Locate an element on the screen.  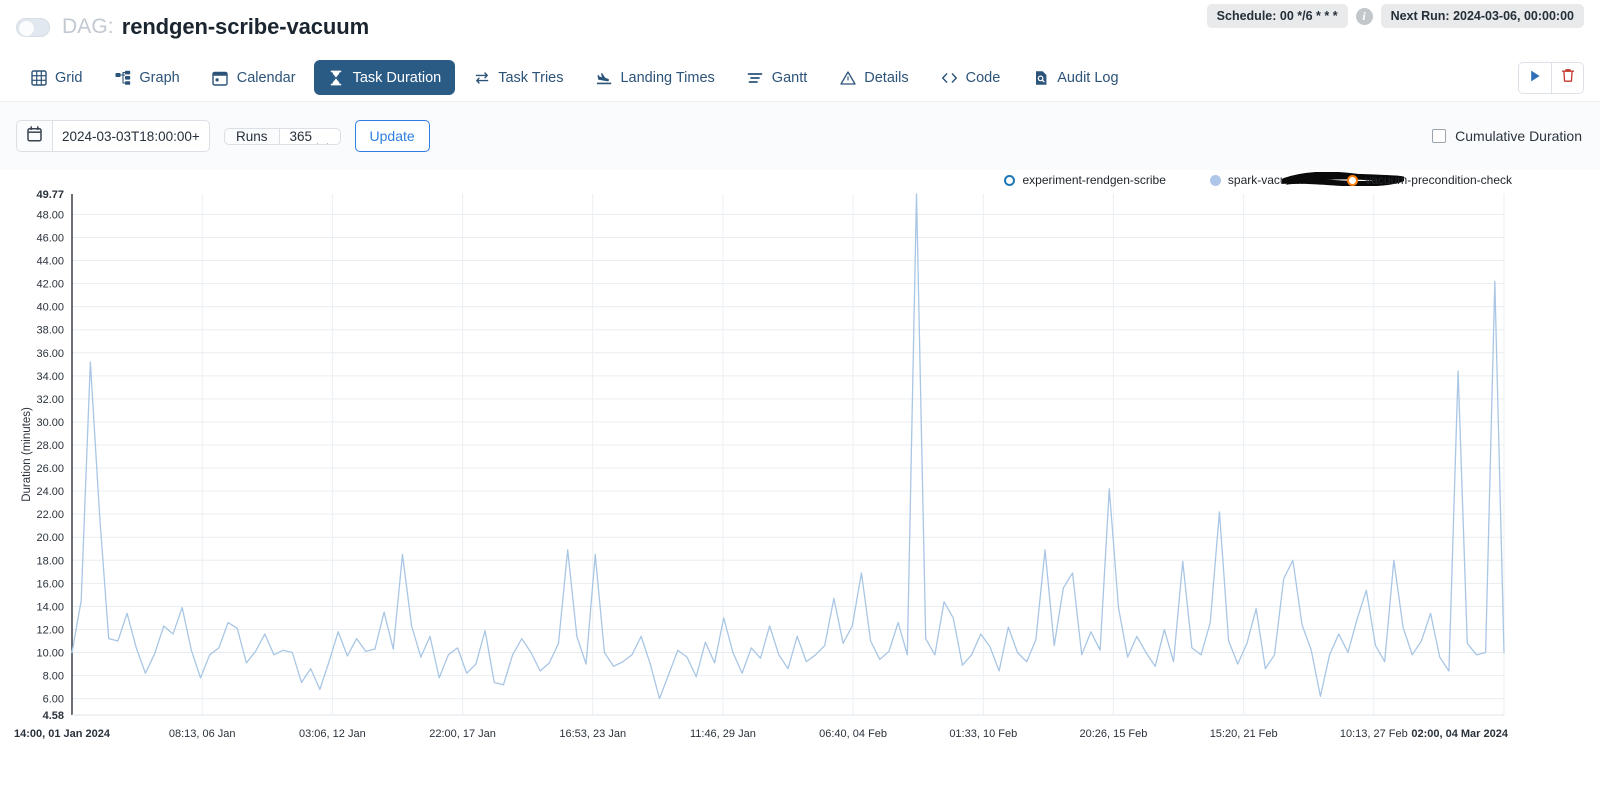
svg-text: 20.00 is located at coordinates (50, 538).